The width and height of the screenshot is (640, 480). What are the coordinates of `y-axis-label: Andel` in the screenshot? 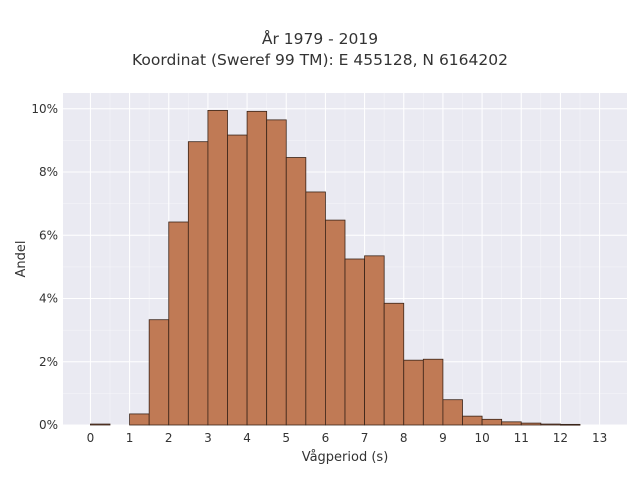 It's located at (21, 259).